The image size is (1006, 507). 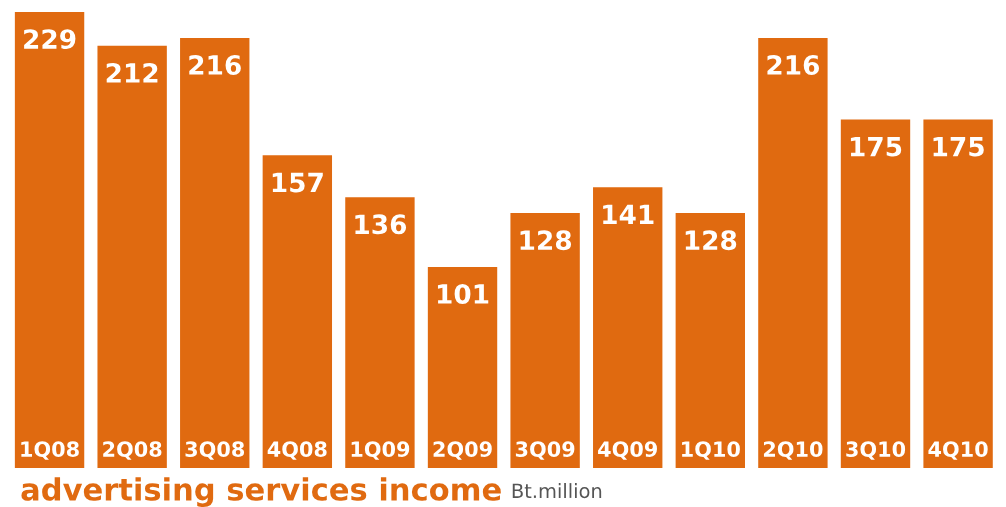 What do you see at coordinates (627, 450) in the screenshot?
I see `x-tick-label: 4Q09` at bounding box center [627, 450].